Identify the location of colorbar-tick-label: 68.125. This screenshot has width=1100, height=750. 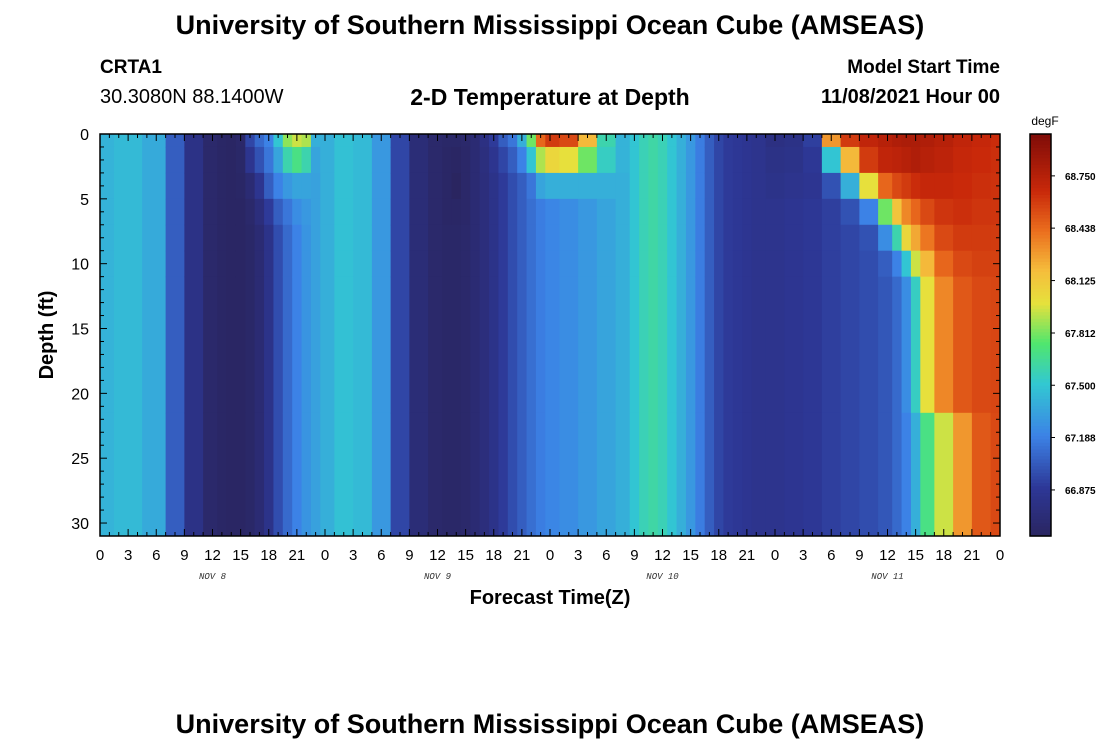
(1080, 282).